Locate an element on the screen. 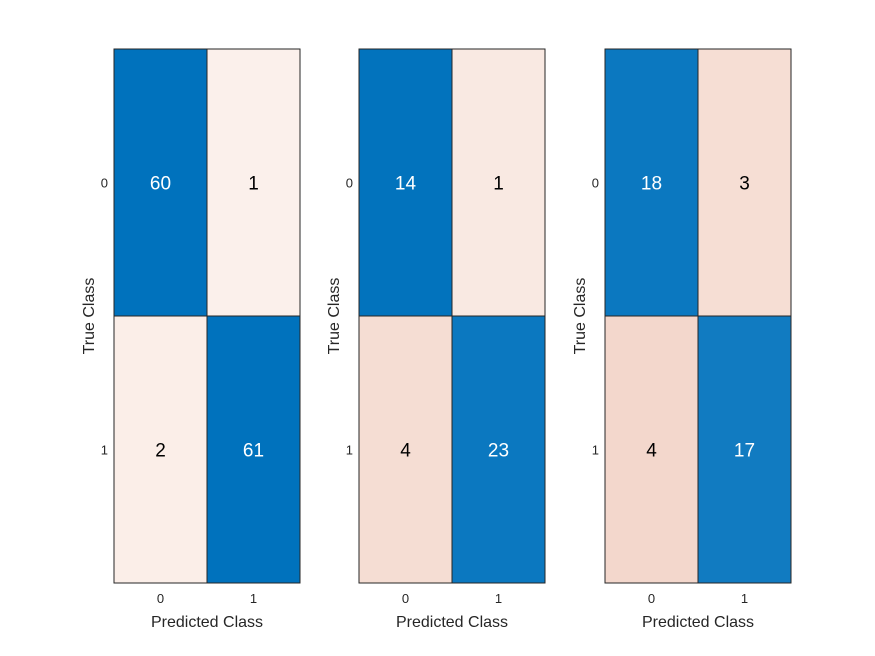  cell-value-label: 18 is located at coordinates (651, 184).